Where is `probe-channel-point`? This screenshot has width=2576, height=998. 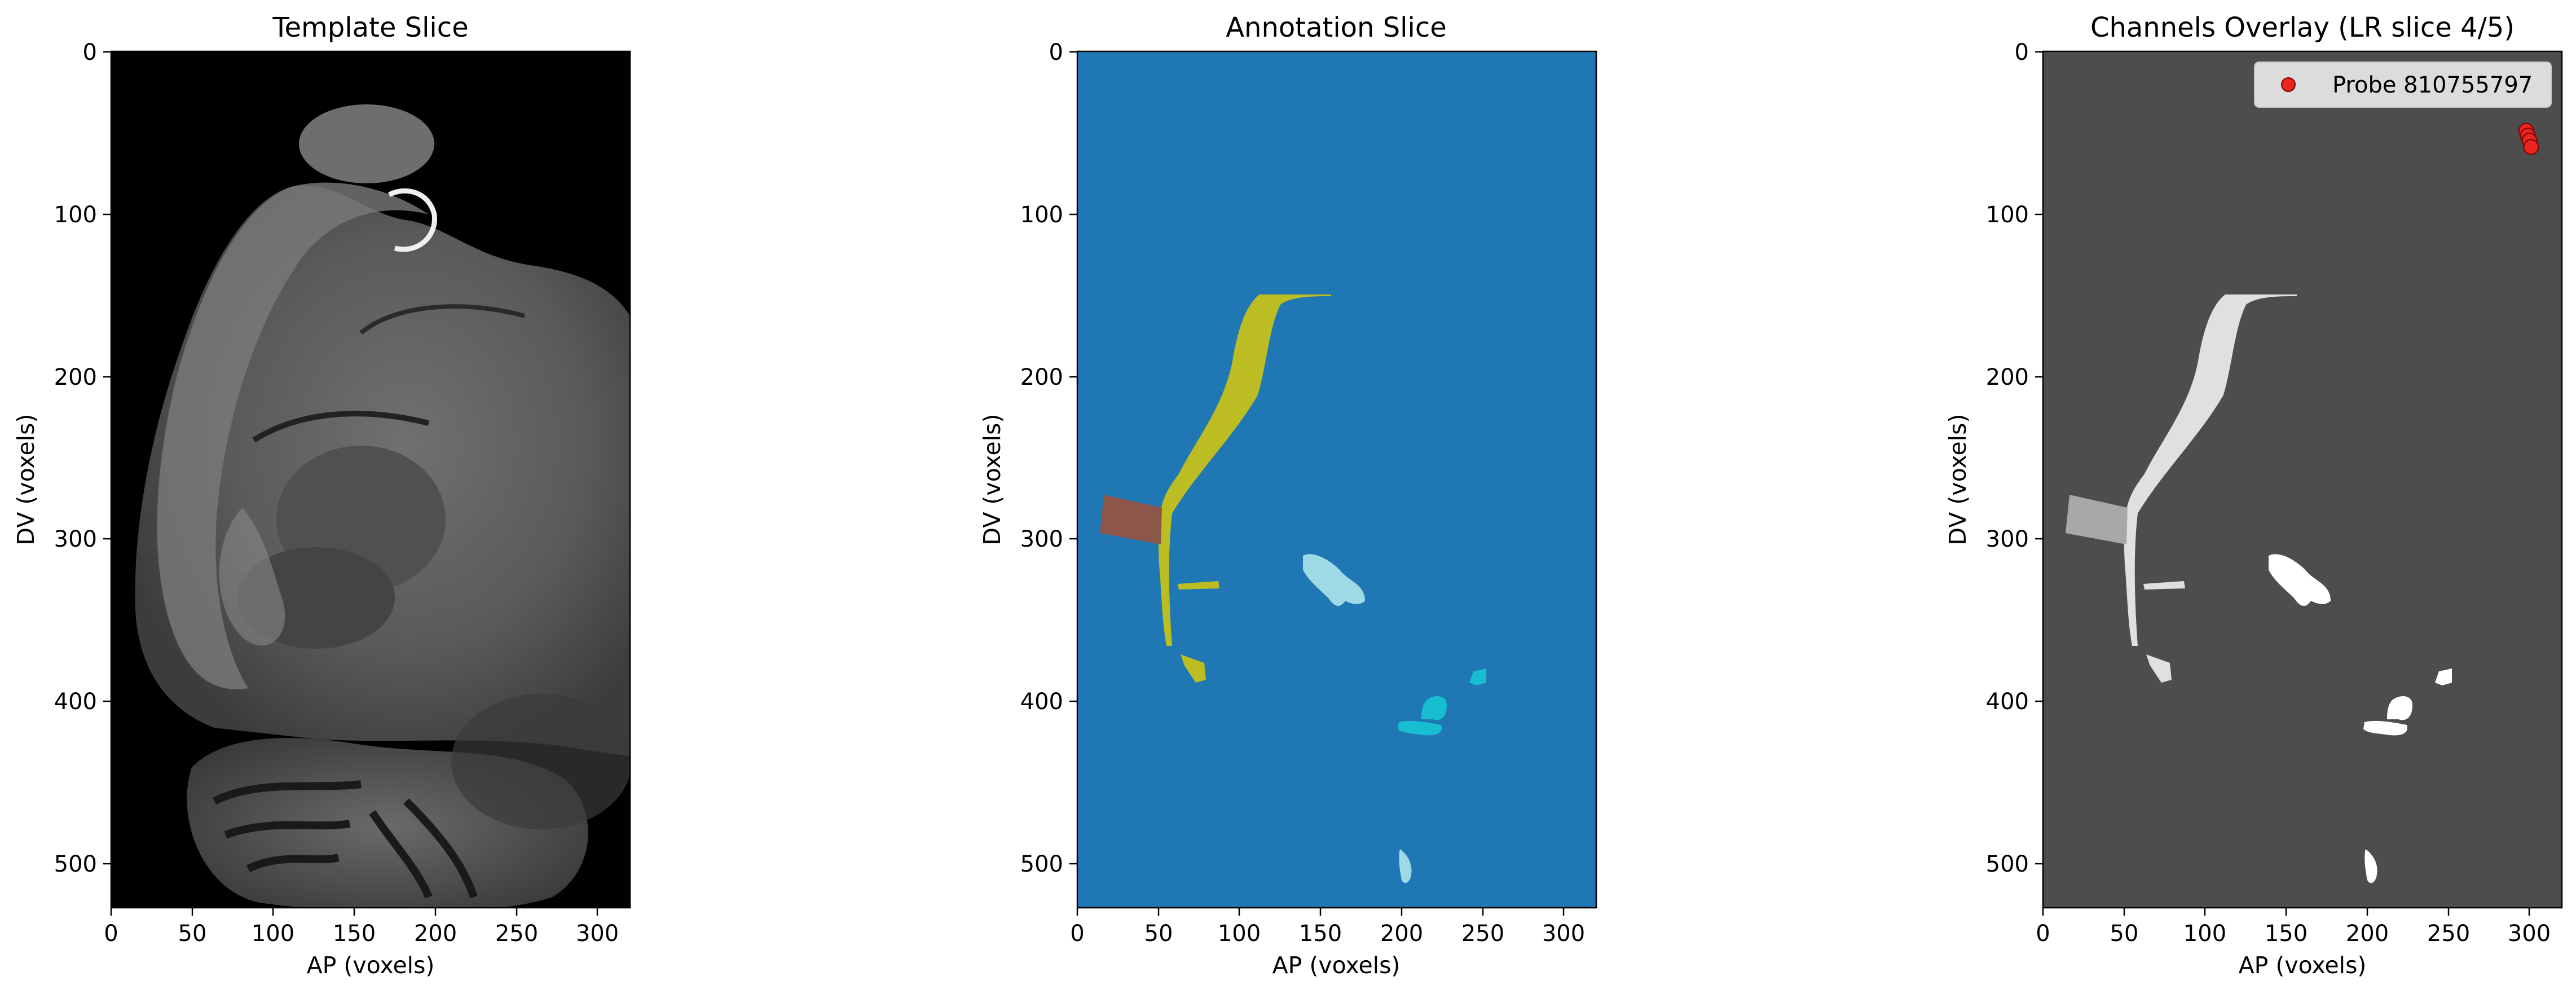 probe-channel-point is located at coordinates (2531, 147).